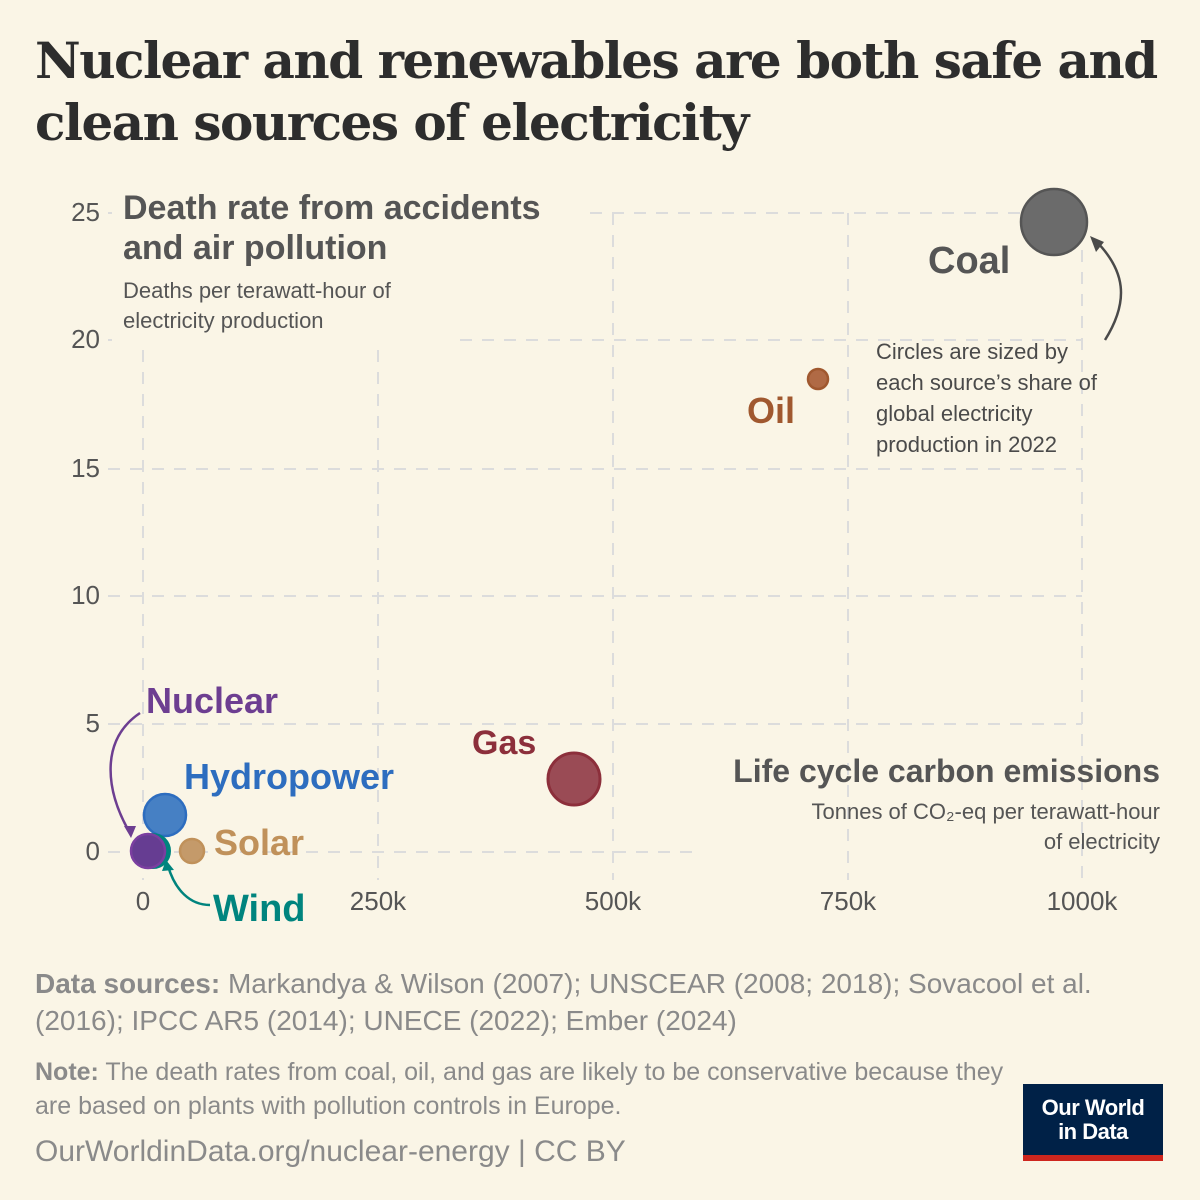 Image resolution: width=1200 pixels, height=1200 pixels. Describe the element at coordinates (67, 1072) in the screenshot. I see `note-label: Note:` at that location.